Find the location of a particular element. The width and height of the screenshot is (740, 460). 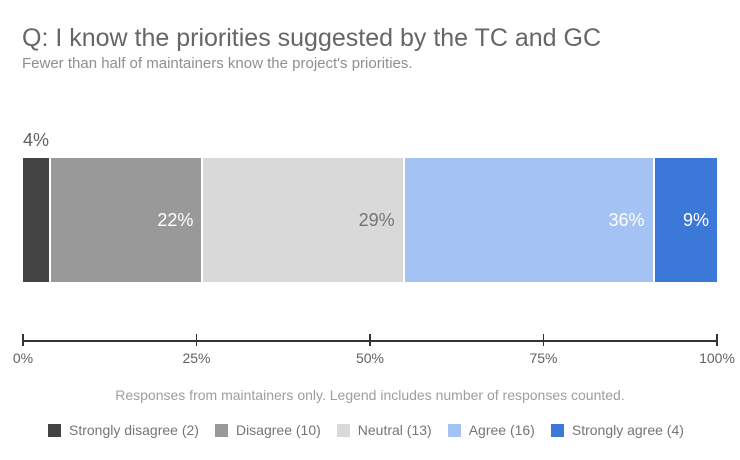

legend-label: Strongly agree (4) is located at coordinates (627, 430).